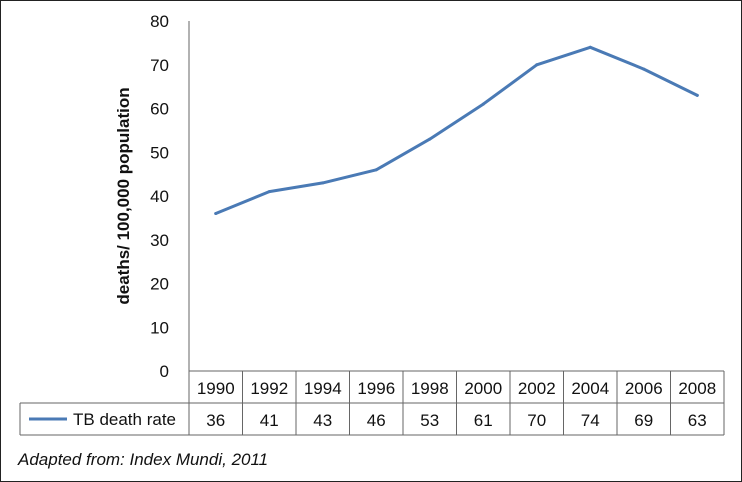 The width and height of the screenshot is (742, 482). What do you see at coordinates (159, 65) in the screenshot?
I see `y-tick-label: 70` at bounding box center [159, 65].